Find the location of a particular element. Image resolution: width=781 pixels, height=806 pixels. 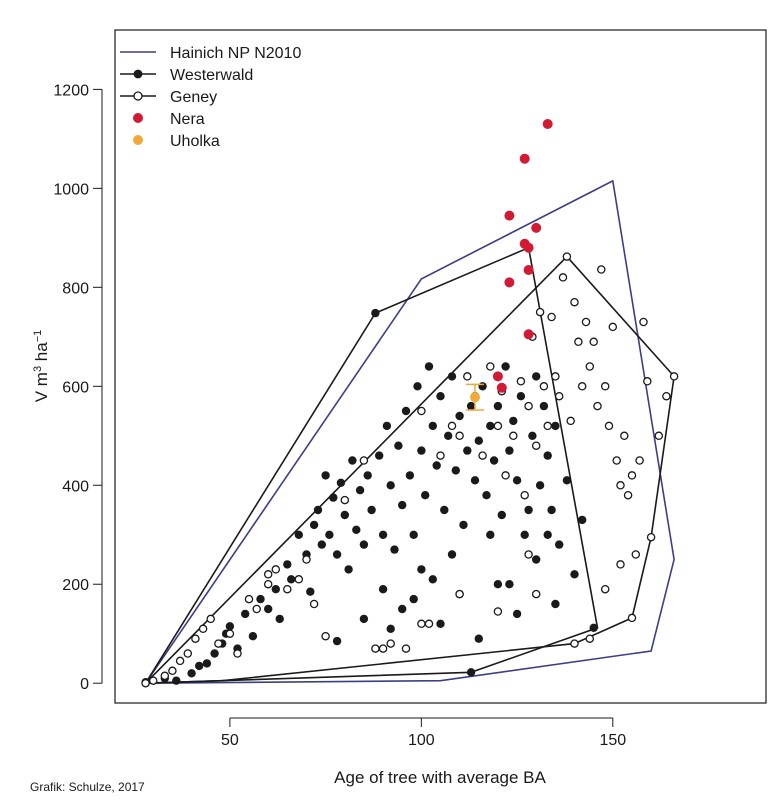

legend-marker-nera is located at coordinates (138, 118).